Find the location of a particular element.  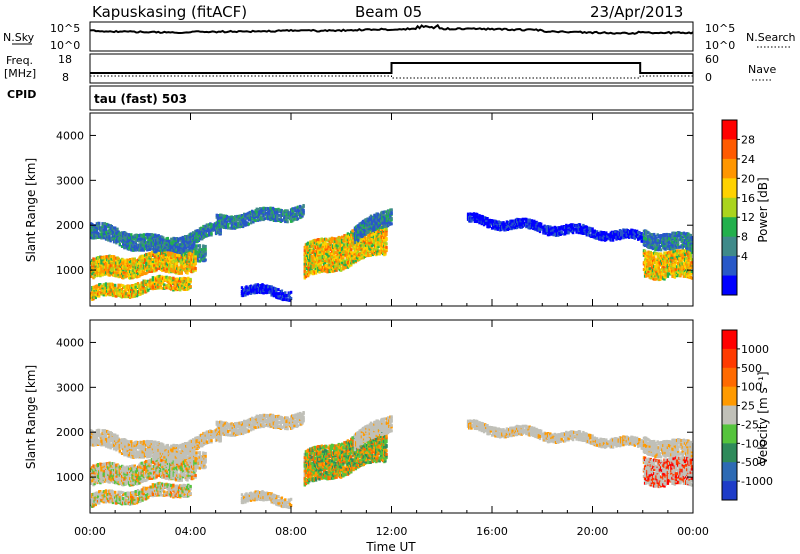

nsky-tick-low: 10^0 is located at coordinates (65, 45).